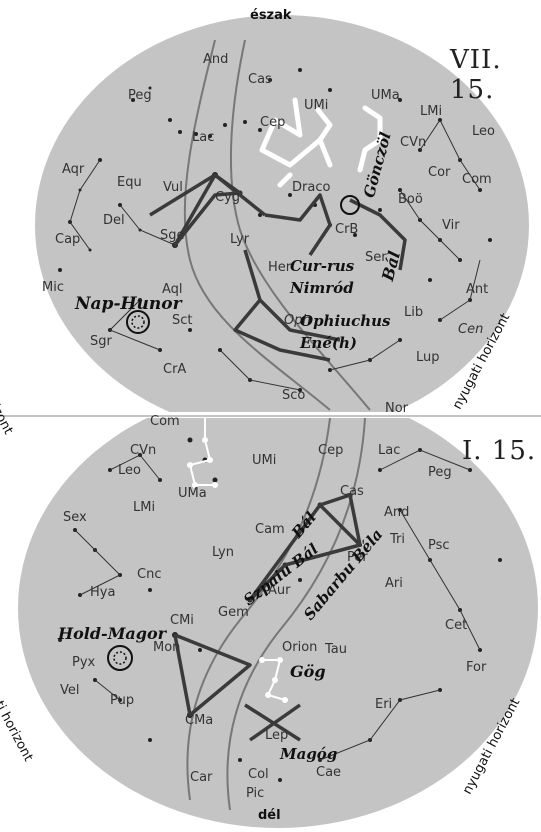 The height and width of the screenshot is (832, 541). I want to click on constellation-oph: Oph, so click(297, 320).